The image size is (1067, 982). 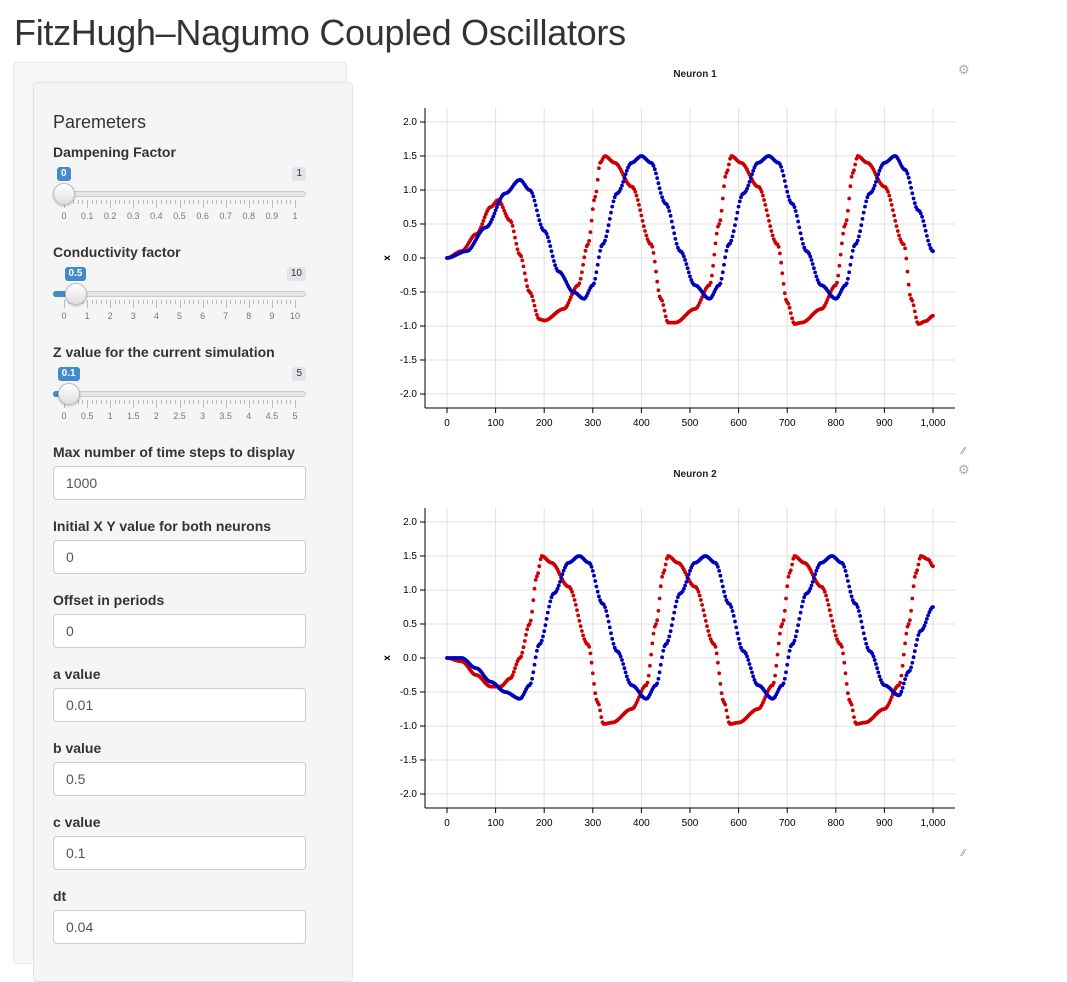 What do you see at coordinates (68, 374) in the screenshot?
I see `slider-value-badge: 0.1` at bounding box center [68, 374].